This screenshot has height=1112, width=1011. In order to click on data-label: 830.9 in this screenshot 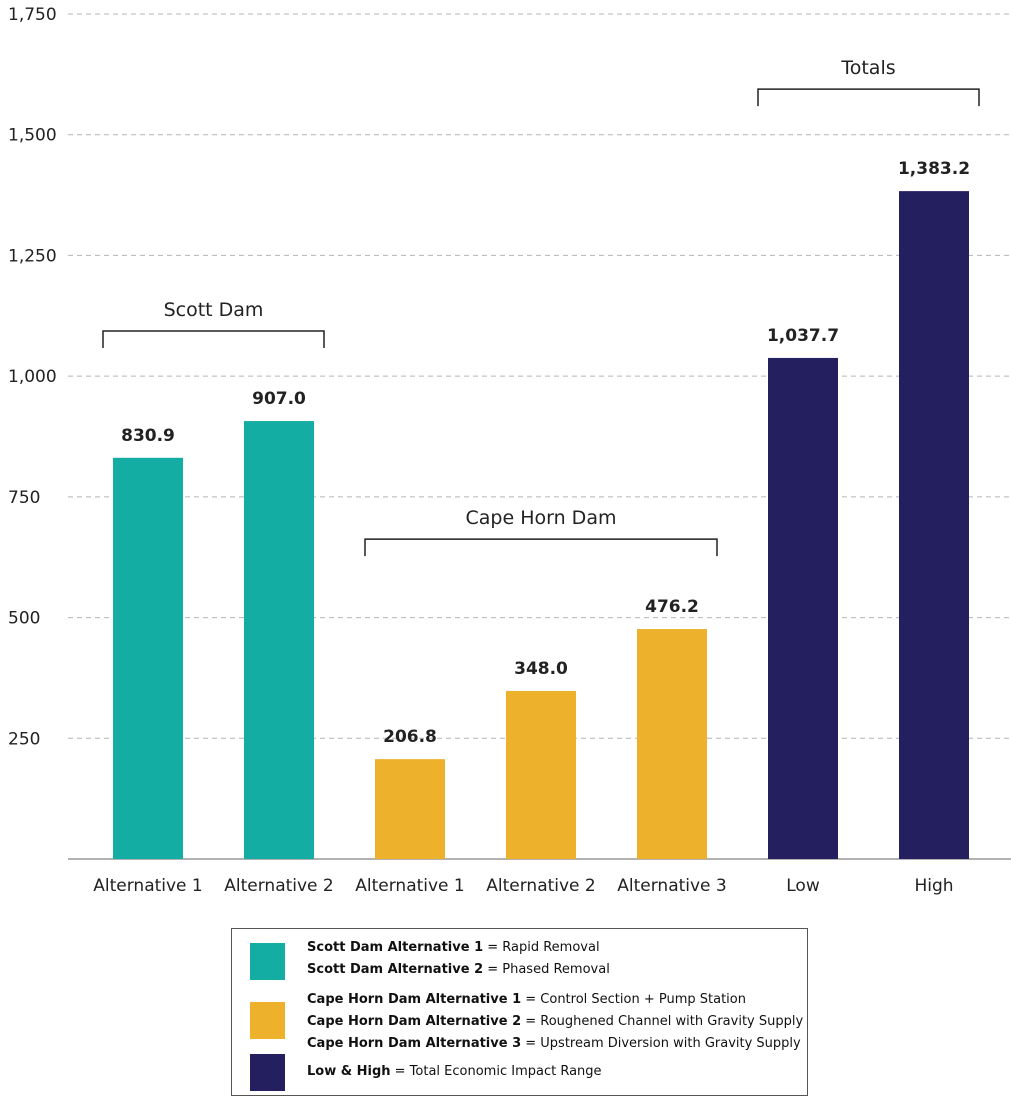, I will do `click(148, 436)`.